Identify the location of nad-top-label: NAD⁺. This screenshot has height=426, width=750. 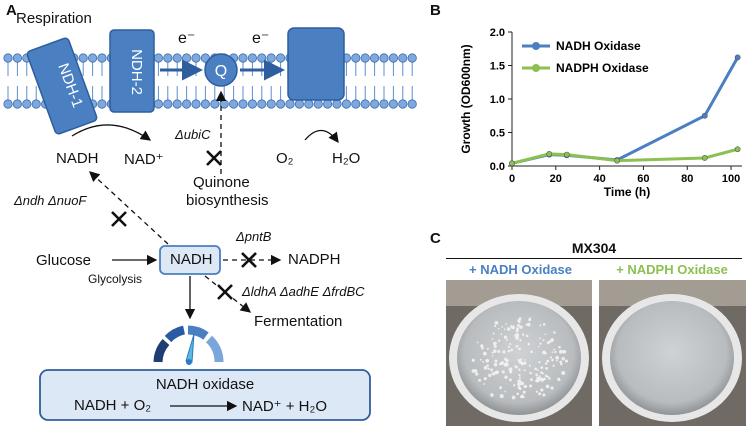
(144, 159).